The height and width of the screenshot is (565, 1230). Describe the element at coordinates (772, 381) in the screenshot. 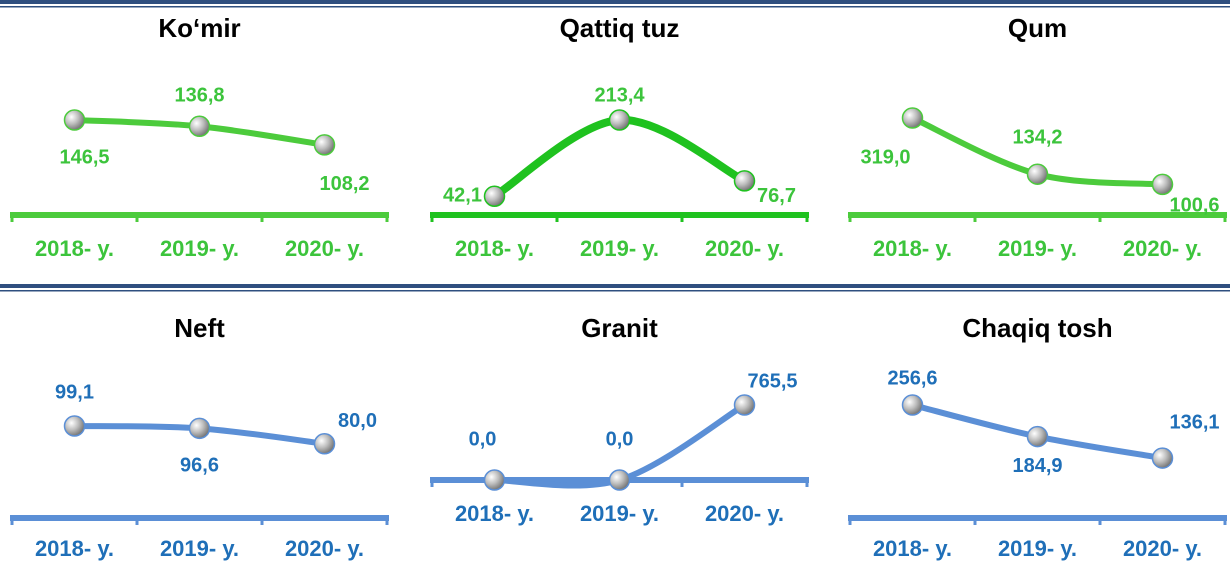

I see `data-label: 765,5` at that location.